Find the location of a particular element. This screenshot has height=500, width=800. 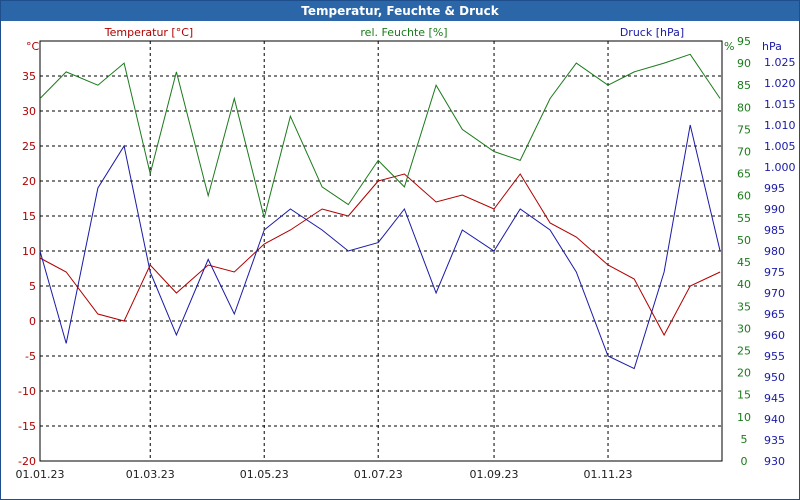

humidity-tick-label: 0 is located at coordinates (744, 461).